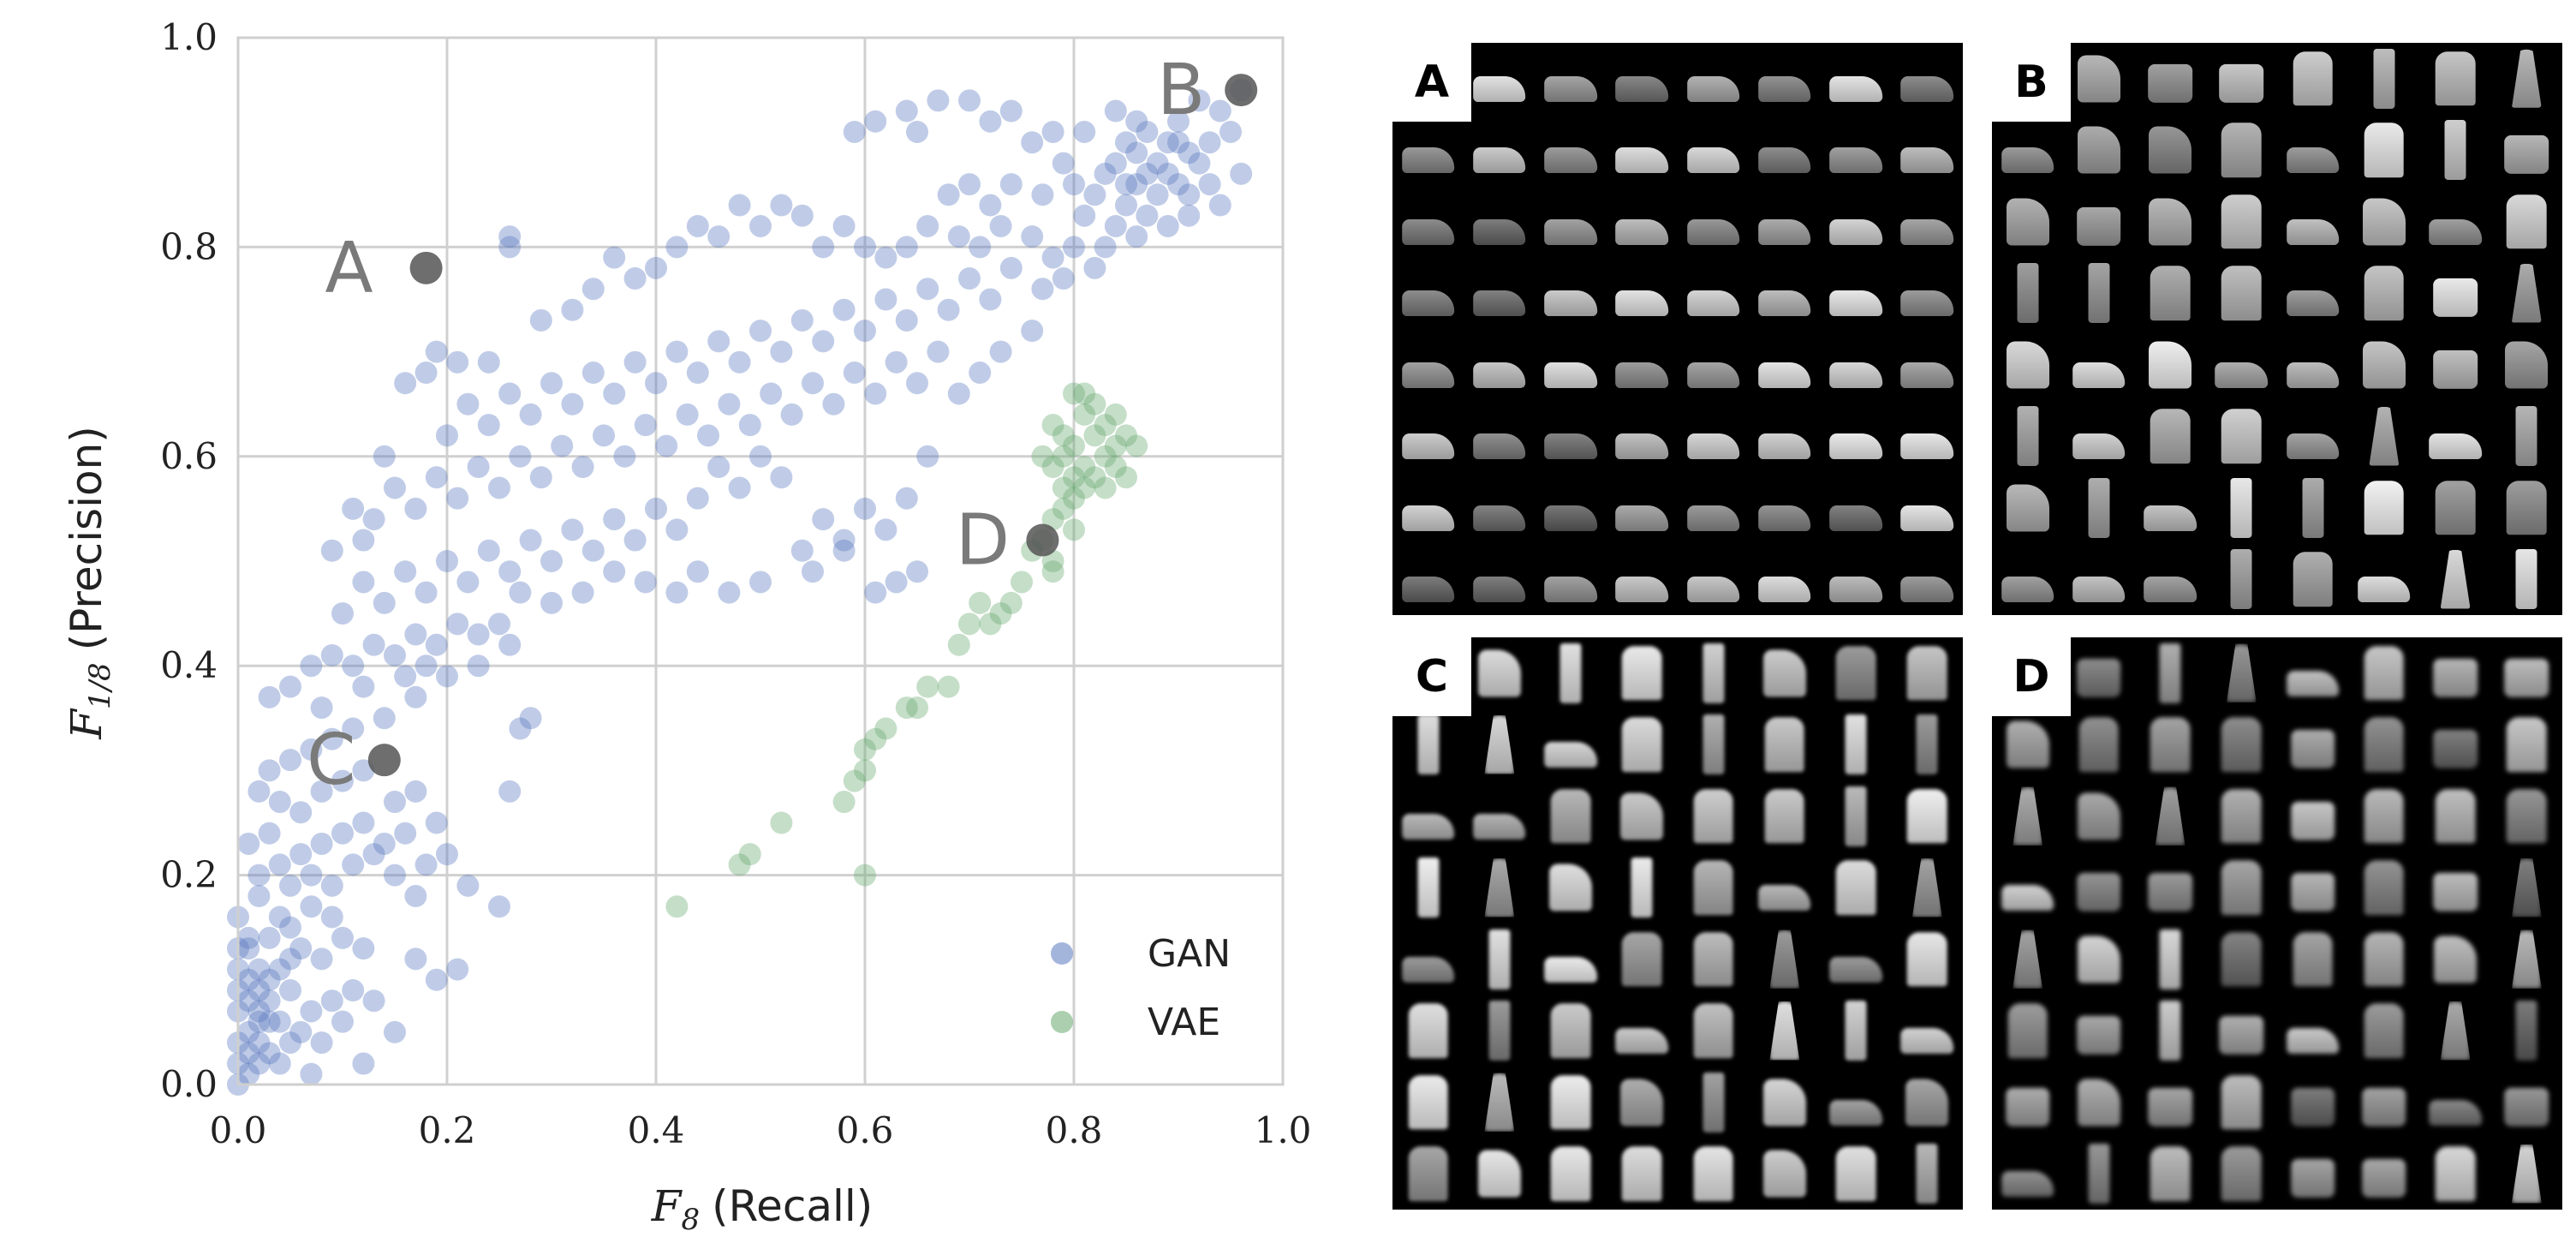 This screenshot has width=2576, height=1249. What do you see at coordinates (86, 538) in the screenshot?
I see `y-axis-text: (Precision)` at bounding box center [86, 538].